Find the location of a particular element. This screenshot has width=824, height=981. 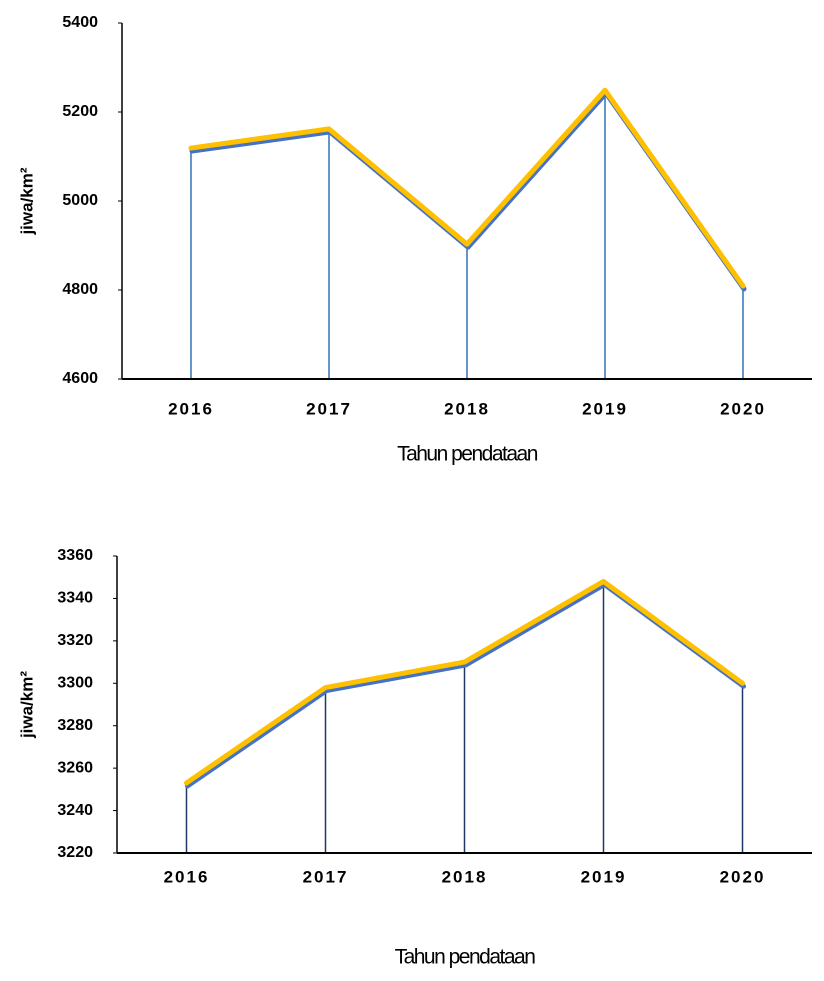

y-tick-label: 3320 is located at coordinates (75, 640).